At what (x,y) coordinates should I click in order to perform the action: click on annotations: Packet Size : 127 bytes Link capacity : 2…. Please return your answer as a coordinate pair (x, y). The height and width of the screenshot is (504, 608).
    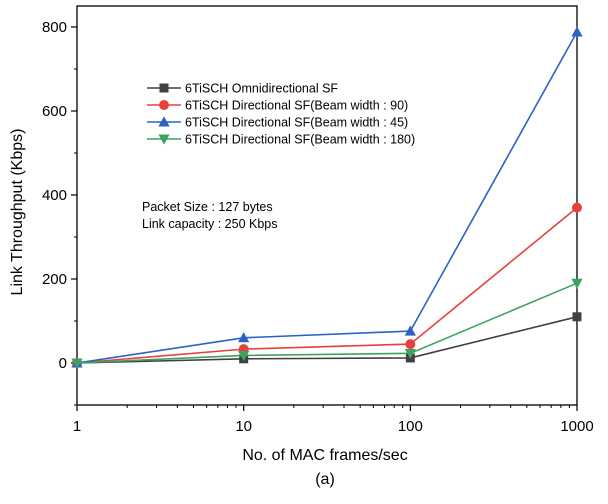
    Looking at the image, I should click on (210, 215).